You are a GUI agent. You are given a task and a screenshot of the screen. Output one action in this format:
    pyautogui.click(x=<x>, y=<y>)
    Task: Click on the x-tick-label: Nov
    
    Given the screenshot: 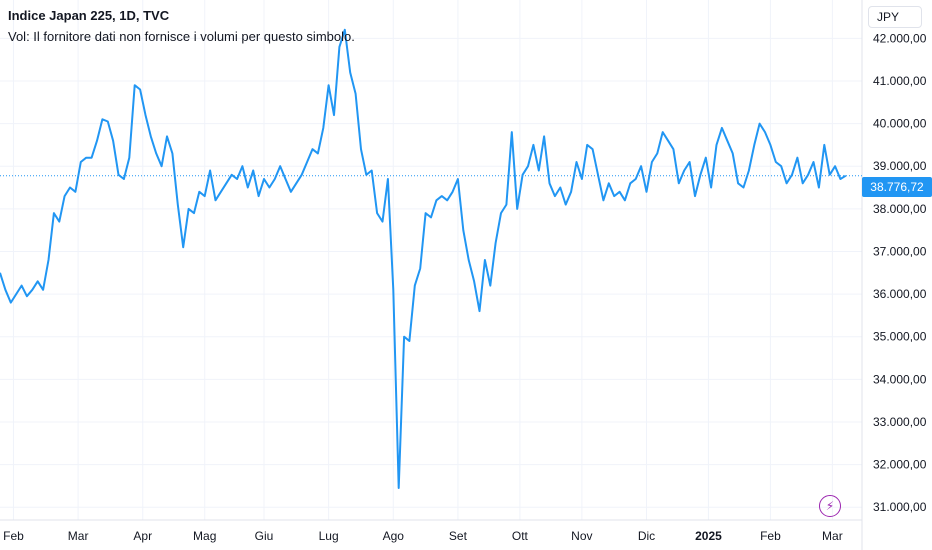 What is the action you would take?
    pyautogui.click(x=581, y=536)
    